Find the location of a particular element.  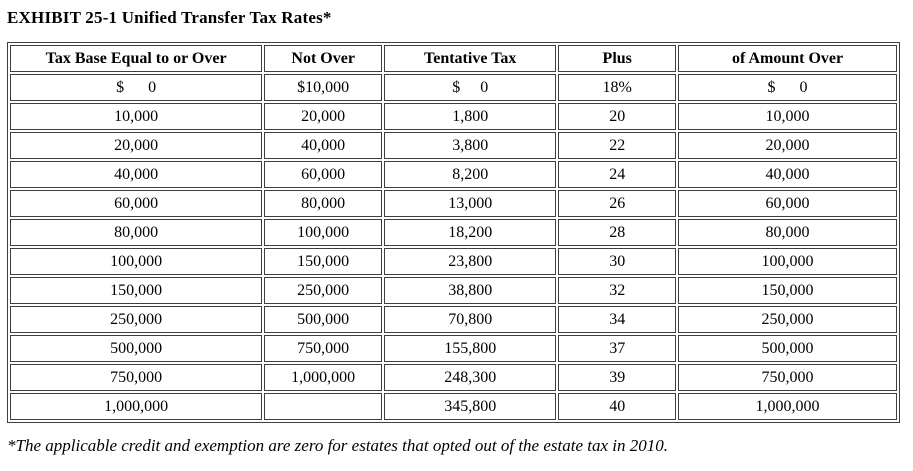

cell-plus: 22 is located at coordinates (617, 145).